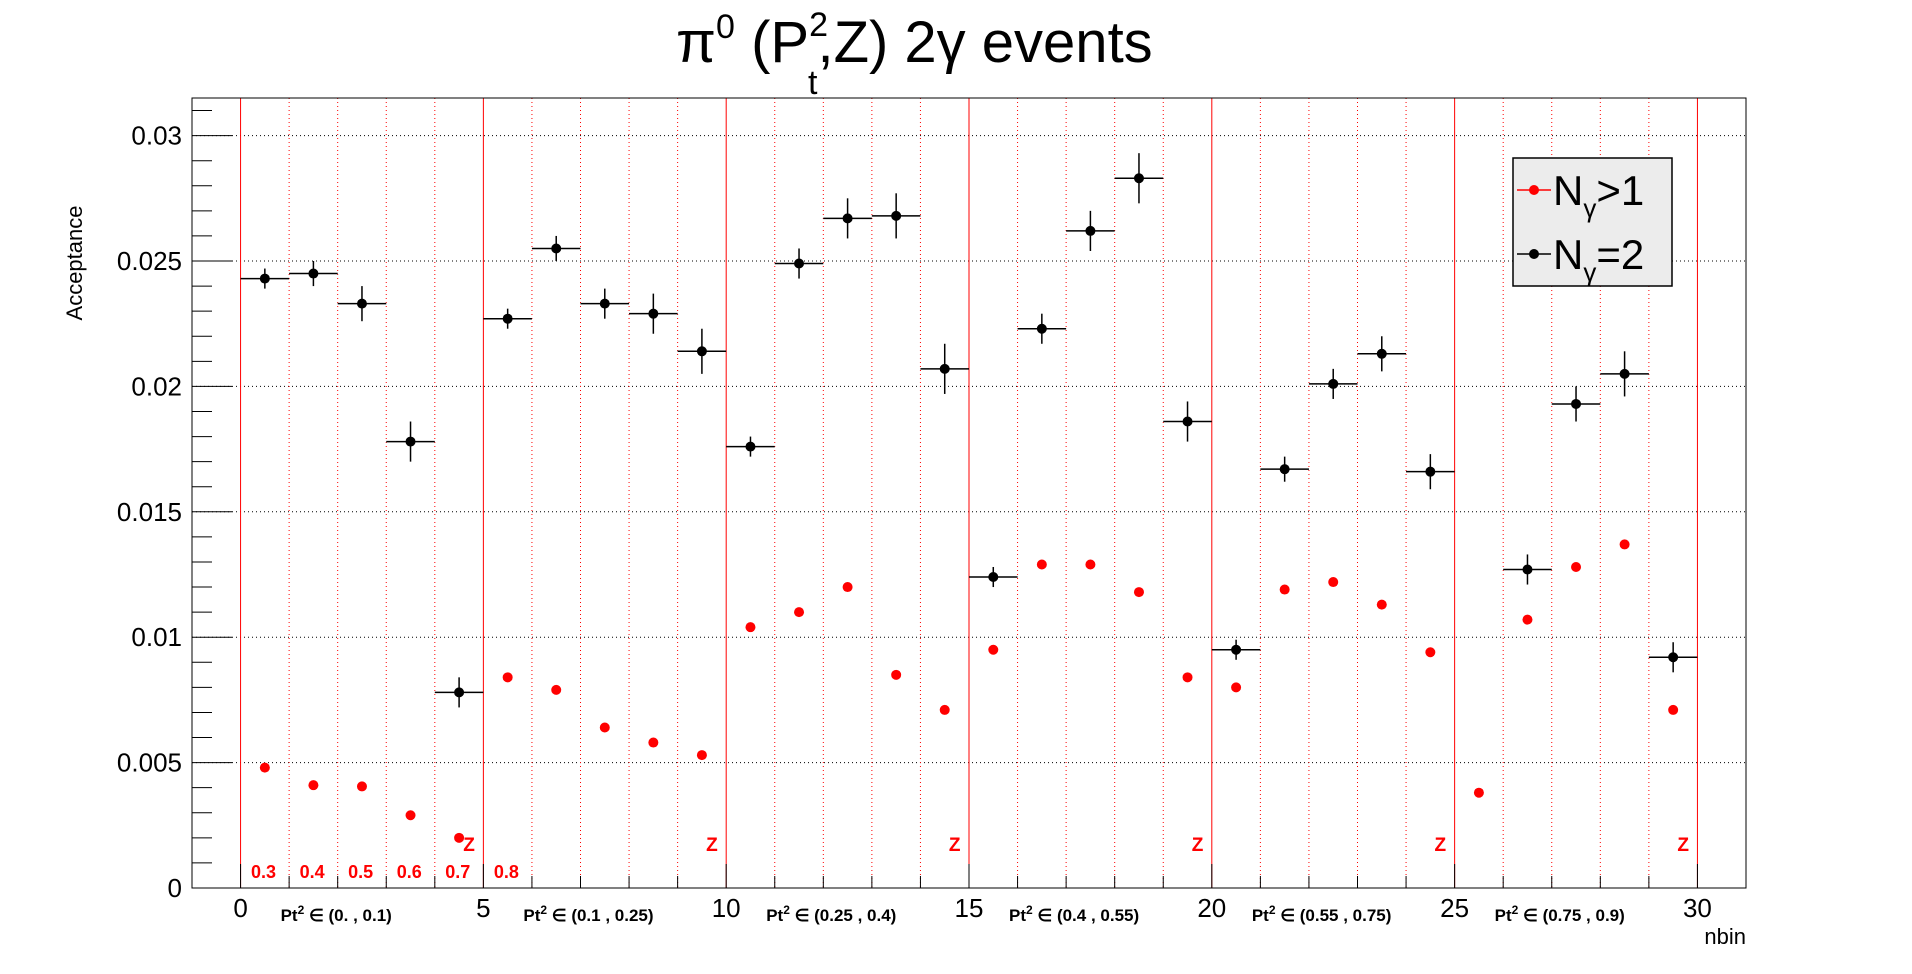  Describe the element at coordinates (813, 83) in the screenshot. I see `title-p-sub: t` at that location.